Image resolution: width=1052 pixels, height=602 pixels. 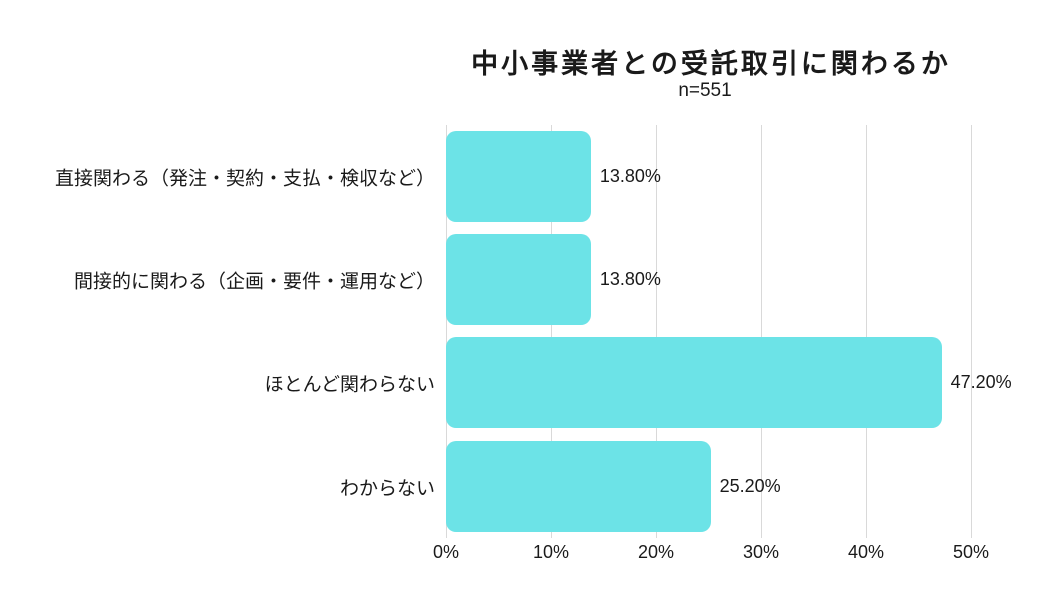 What do you see at coordinates (349, 384) in the screenshot?
I see `category-label: ほとんど関わらない` at bounding box center [349, 384].